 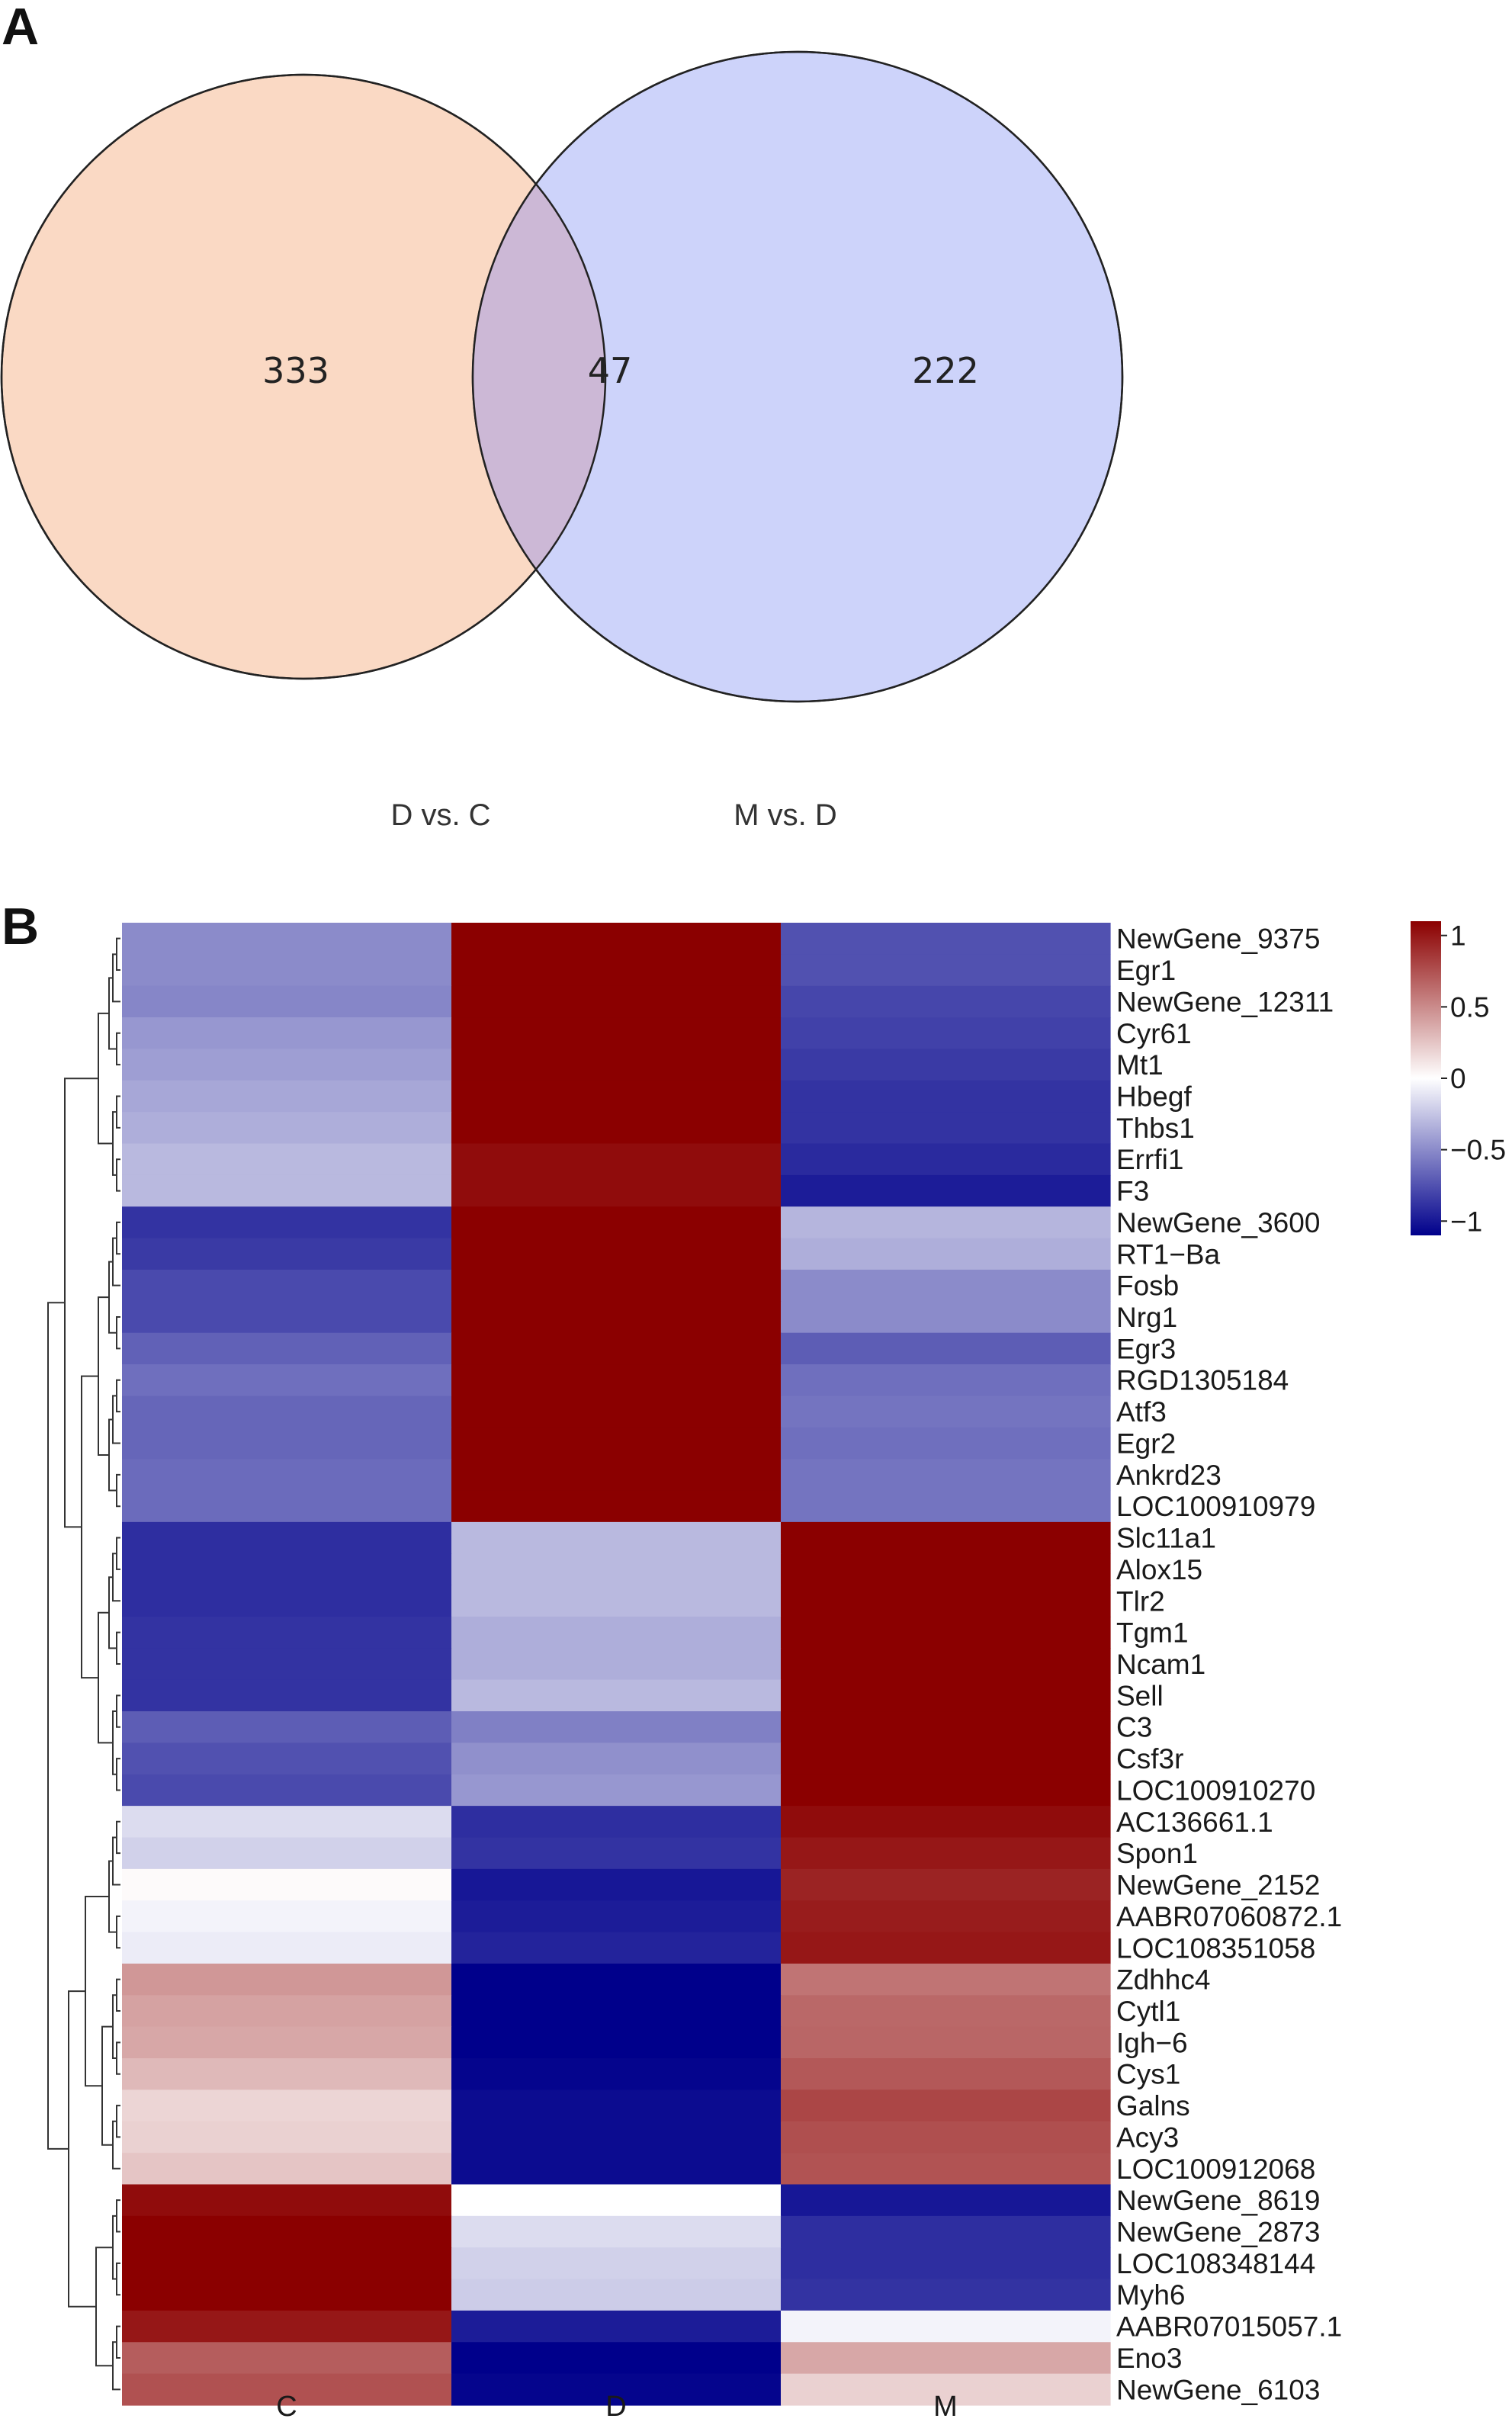 What do you see at coordinates (539, 377) in the screenshot?
I see `venn-overlap` at bounding box center [539, 377].